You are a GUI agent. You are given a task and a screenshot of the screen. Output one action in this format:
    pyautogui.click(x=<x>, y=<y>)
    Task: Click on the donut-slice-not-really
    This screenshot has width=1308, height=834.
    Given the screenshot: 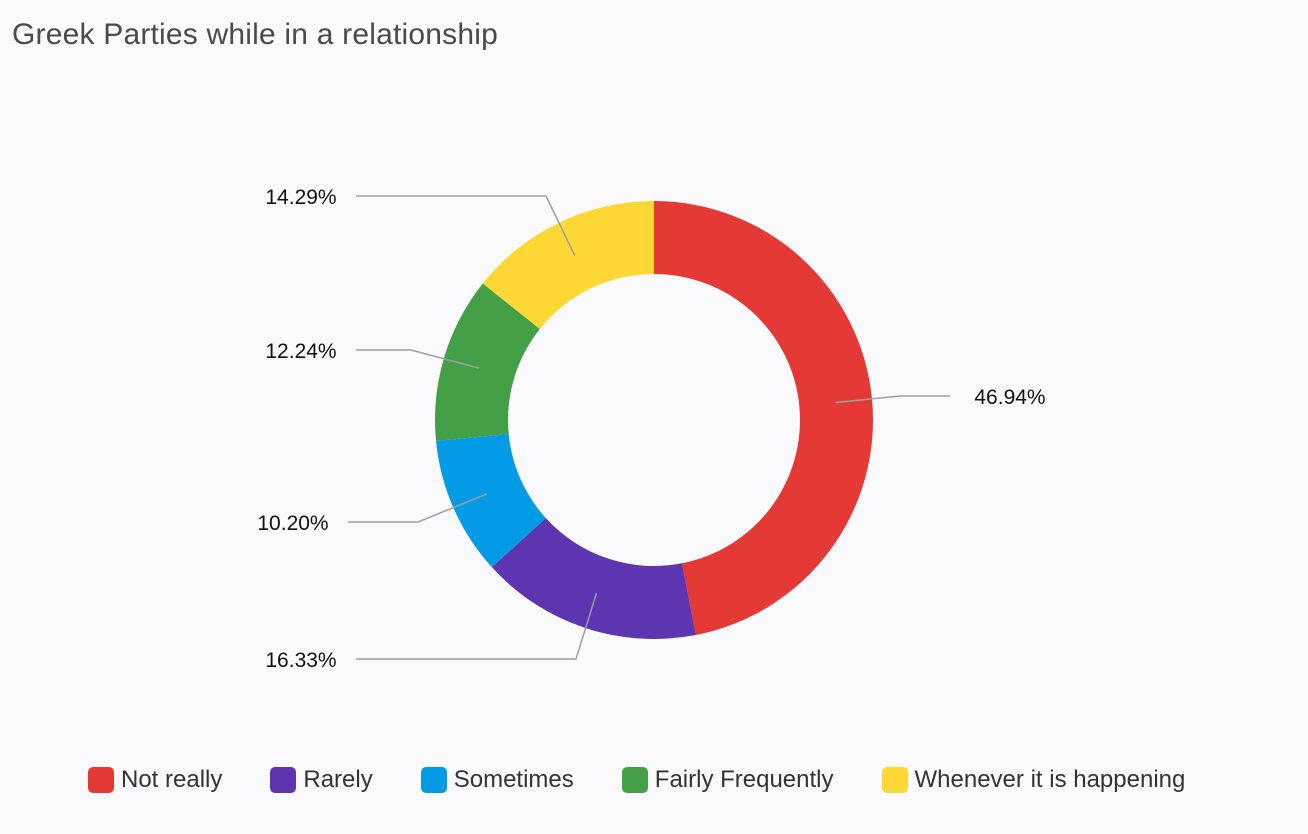 What is the action you would take?
    pyautogui.click(x=763, y=418)
    